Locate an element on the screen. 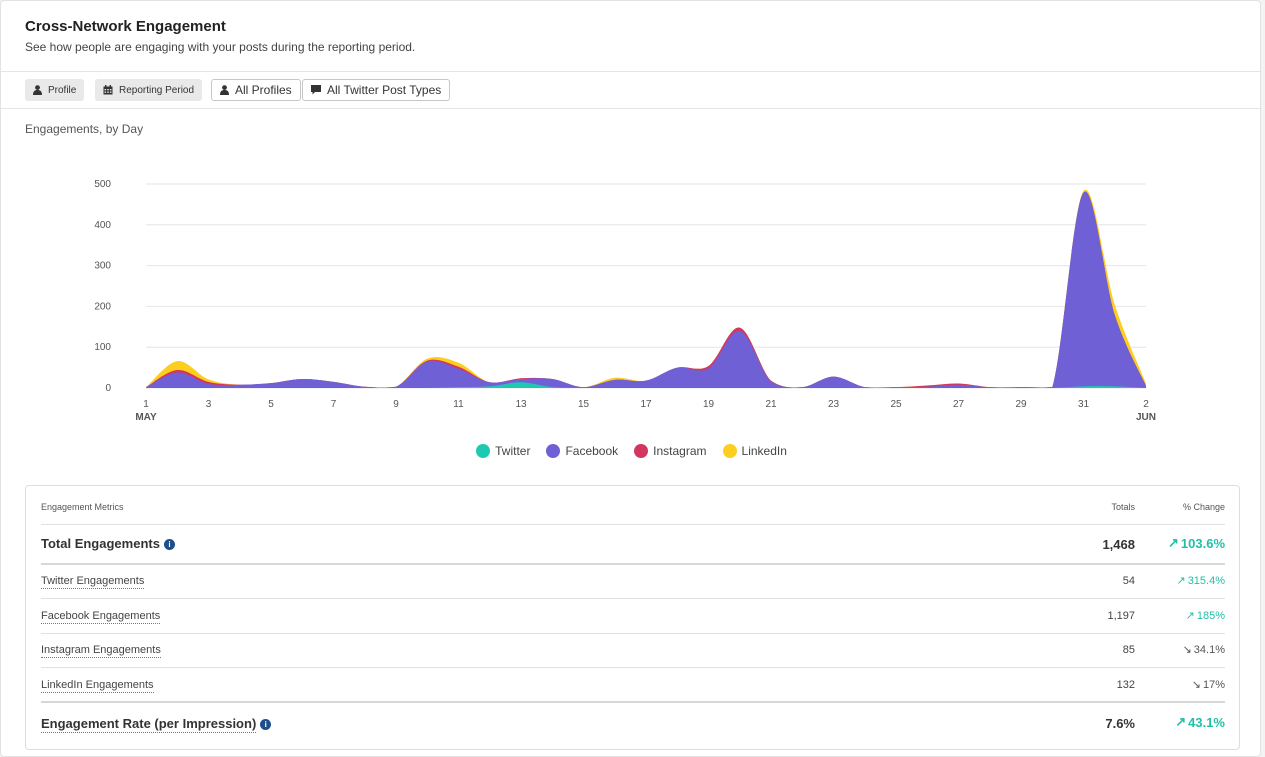 This screenshot has width=1265, height=757. chart-label: Engagements, by Day is located at coordinates (84, 129).